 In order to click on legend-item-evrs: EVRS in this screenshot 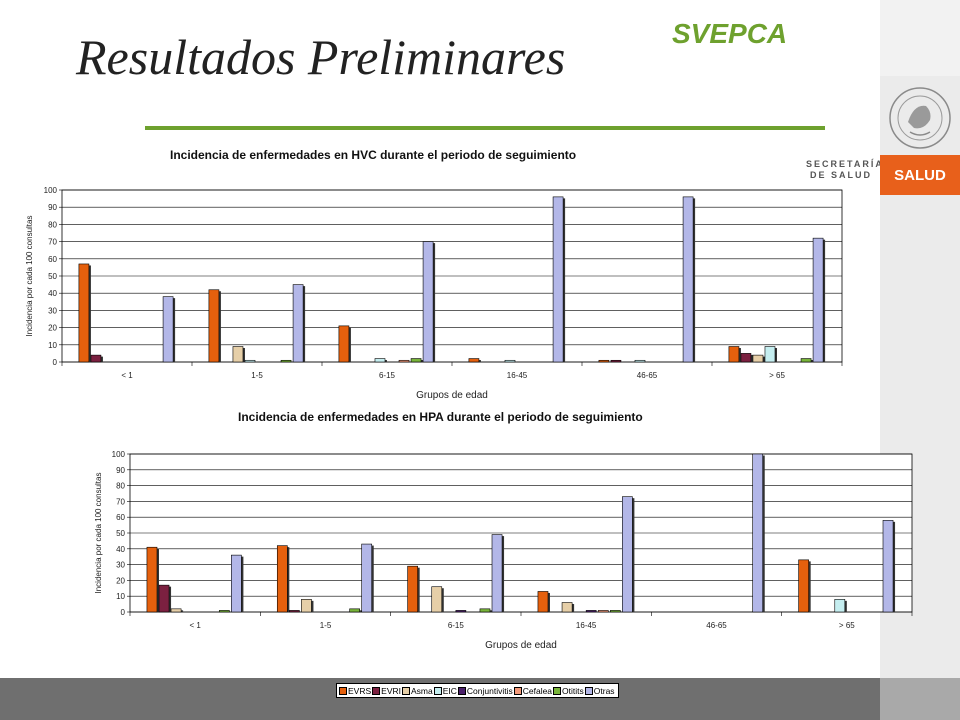, I will do `click(355, 691)`.